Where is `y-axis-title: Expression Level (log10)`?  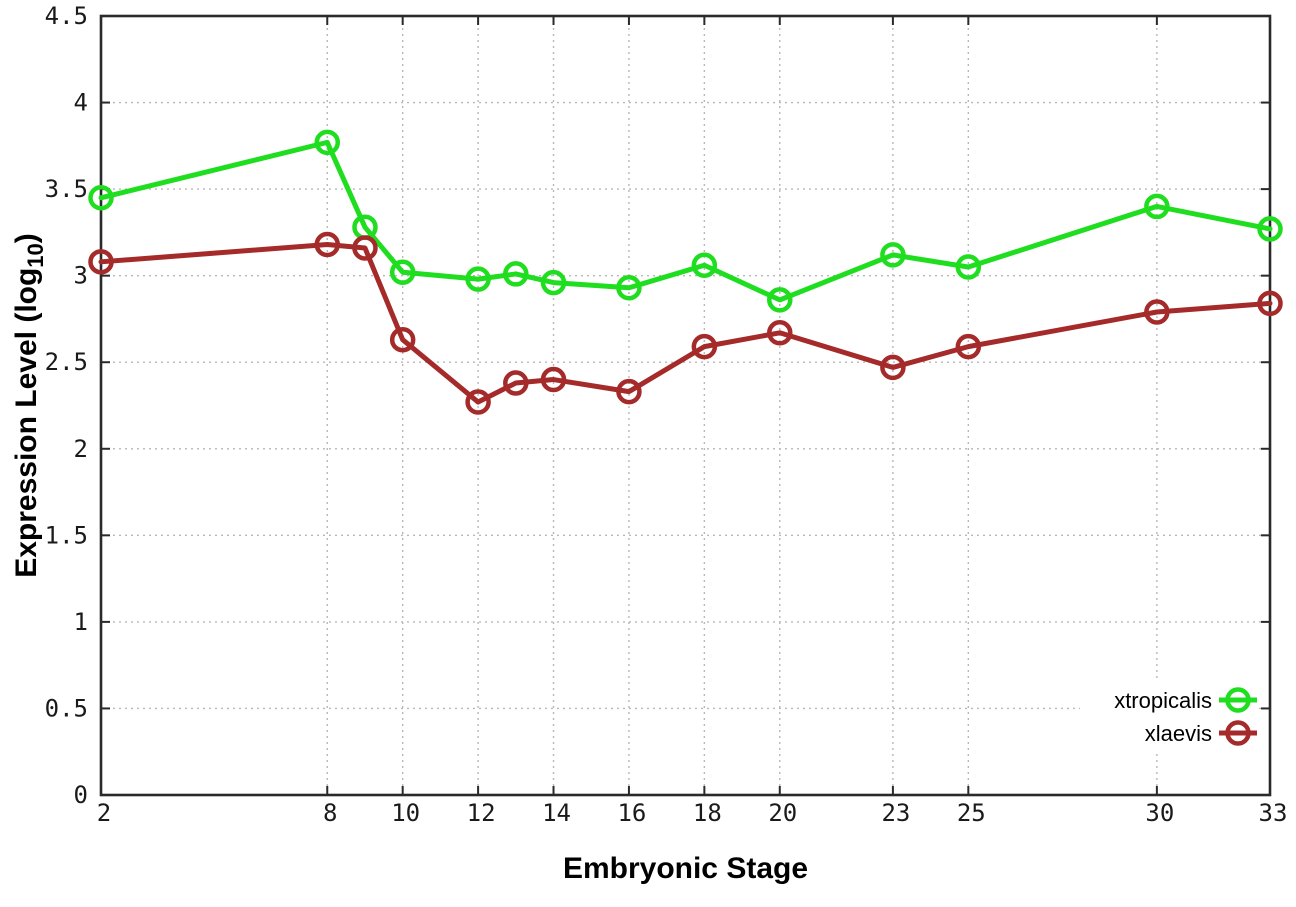
y-axis-title: Expression Level (log10) is located at coordinates (29, 405).